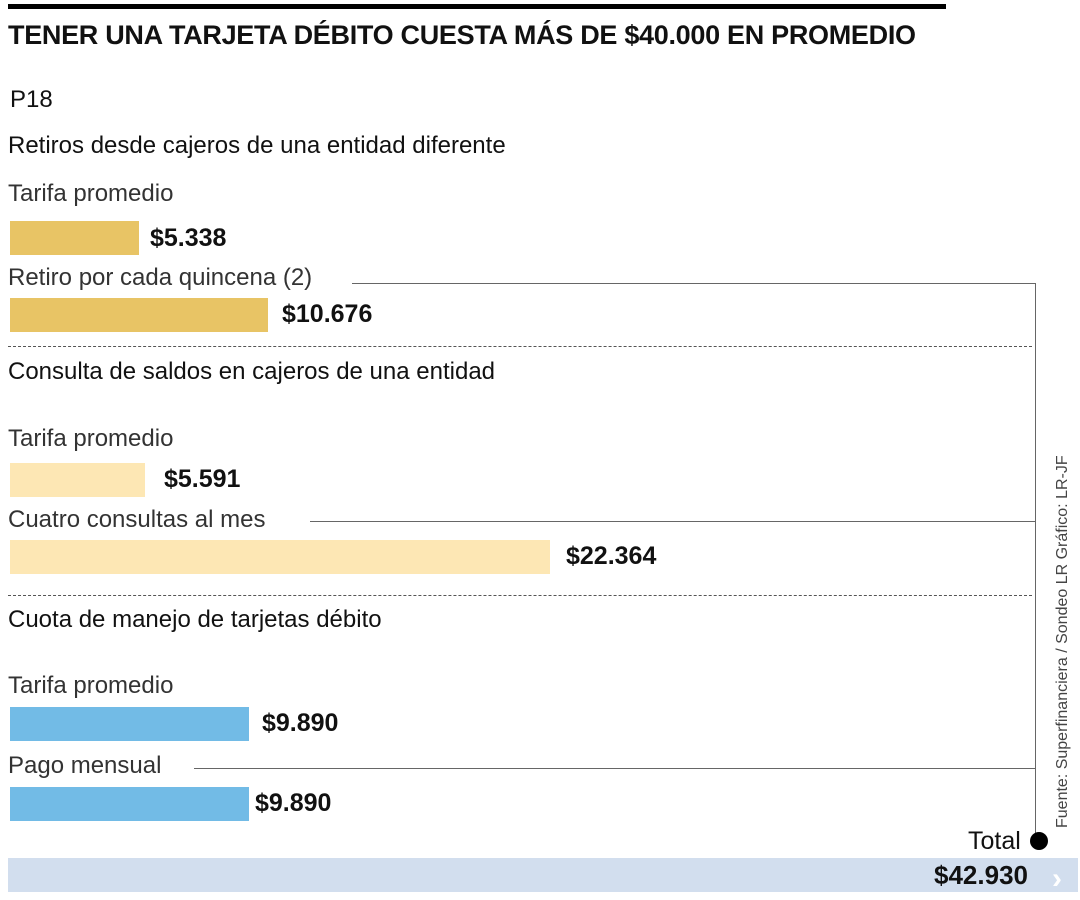 The width and height of the screenshot is (1080, 900). Describe the element at coordinates (1057, 878) in the screenshot. I see `chevron-right-icon: ›` at that location.